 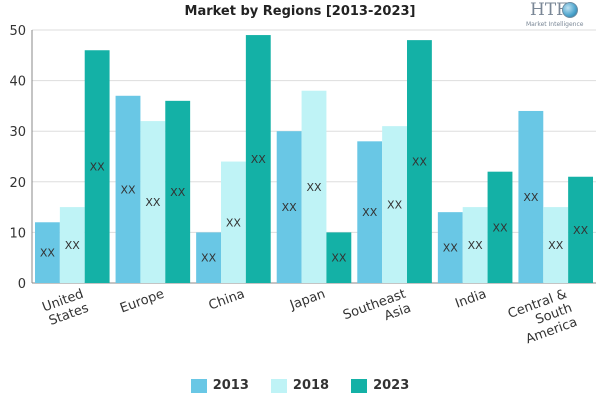 What do you see at coordinates (359, 385) in the screenshot?
I see `legend-swatch-2023` at bounding box center [359, 385].